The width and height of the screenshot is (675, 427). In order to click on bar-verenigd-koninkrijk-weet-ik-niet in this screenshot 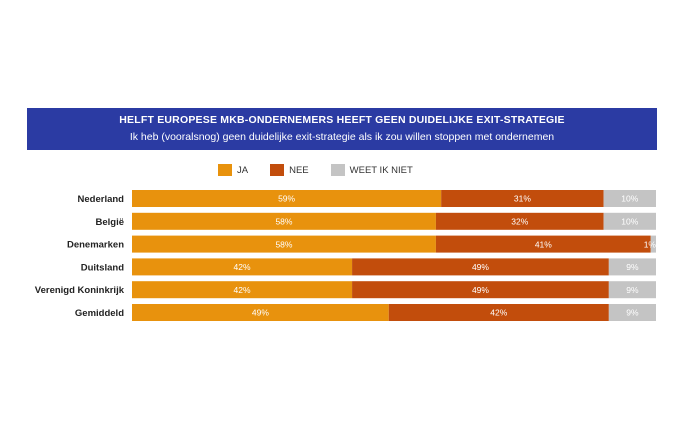, I will do `click(632, 290)`.